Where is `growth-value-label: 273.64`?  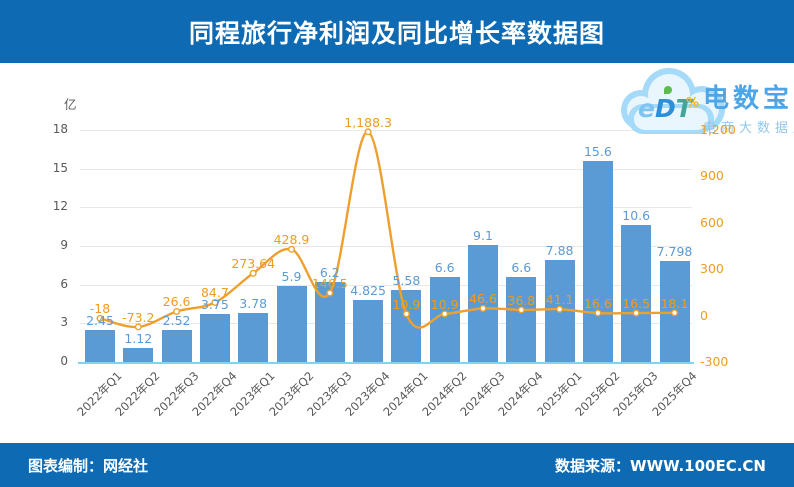 growth-value-label: 273.64 is located at coordinates (253, 264).